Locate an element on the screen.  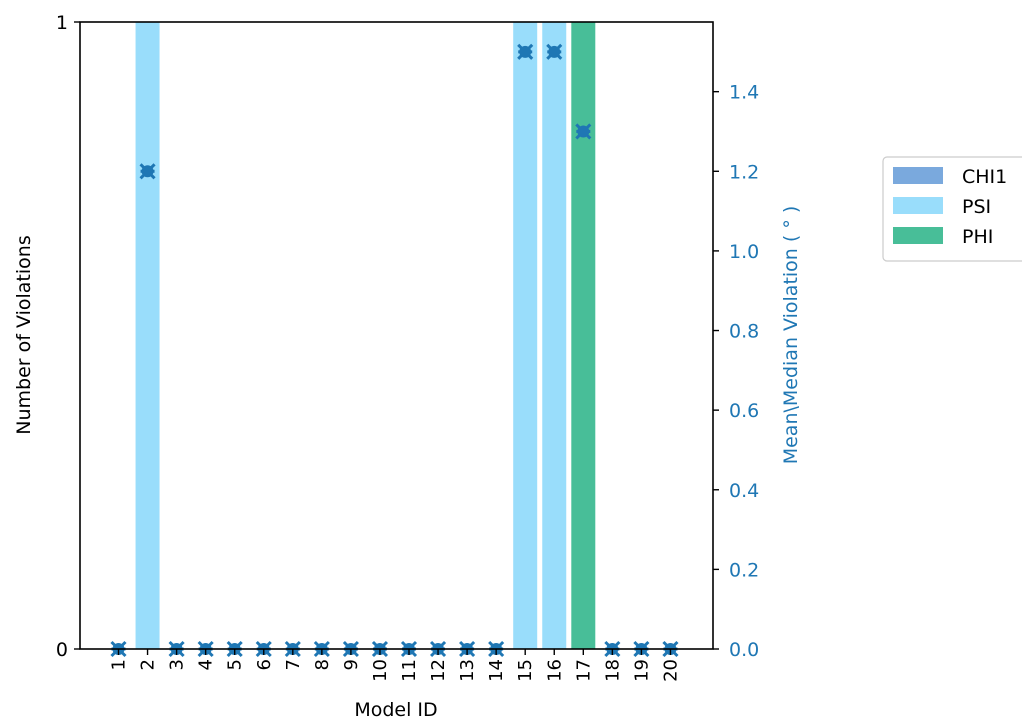
x-tick-label: 19 is located at coordinates (641, 670).